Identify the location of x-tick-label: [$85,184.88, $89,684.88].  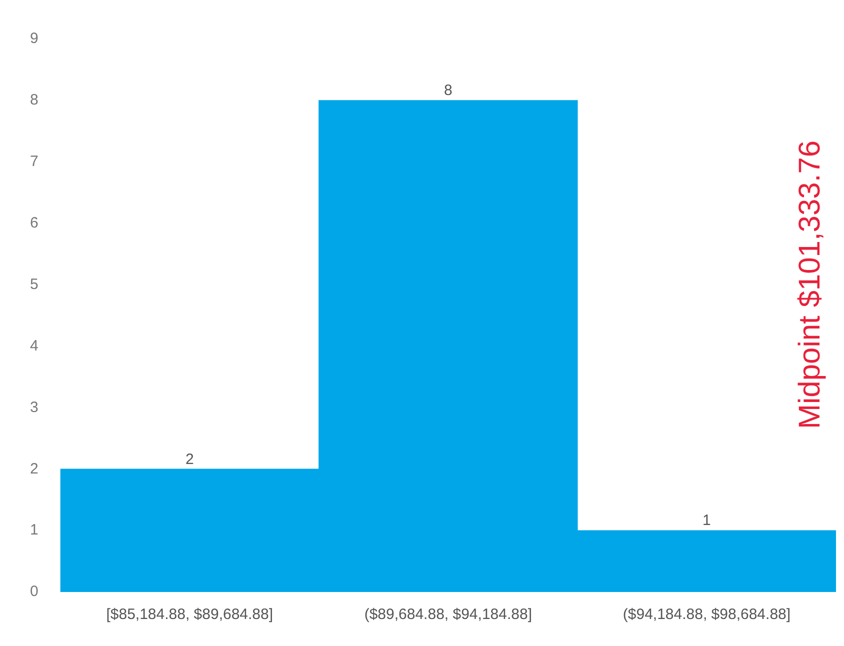
(190, 615).